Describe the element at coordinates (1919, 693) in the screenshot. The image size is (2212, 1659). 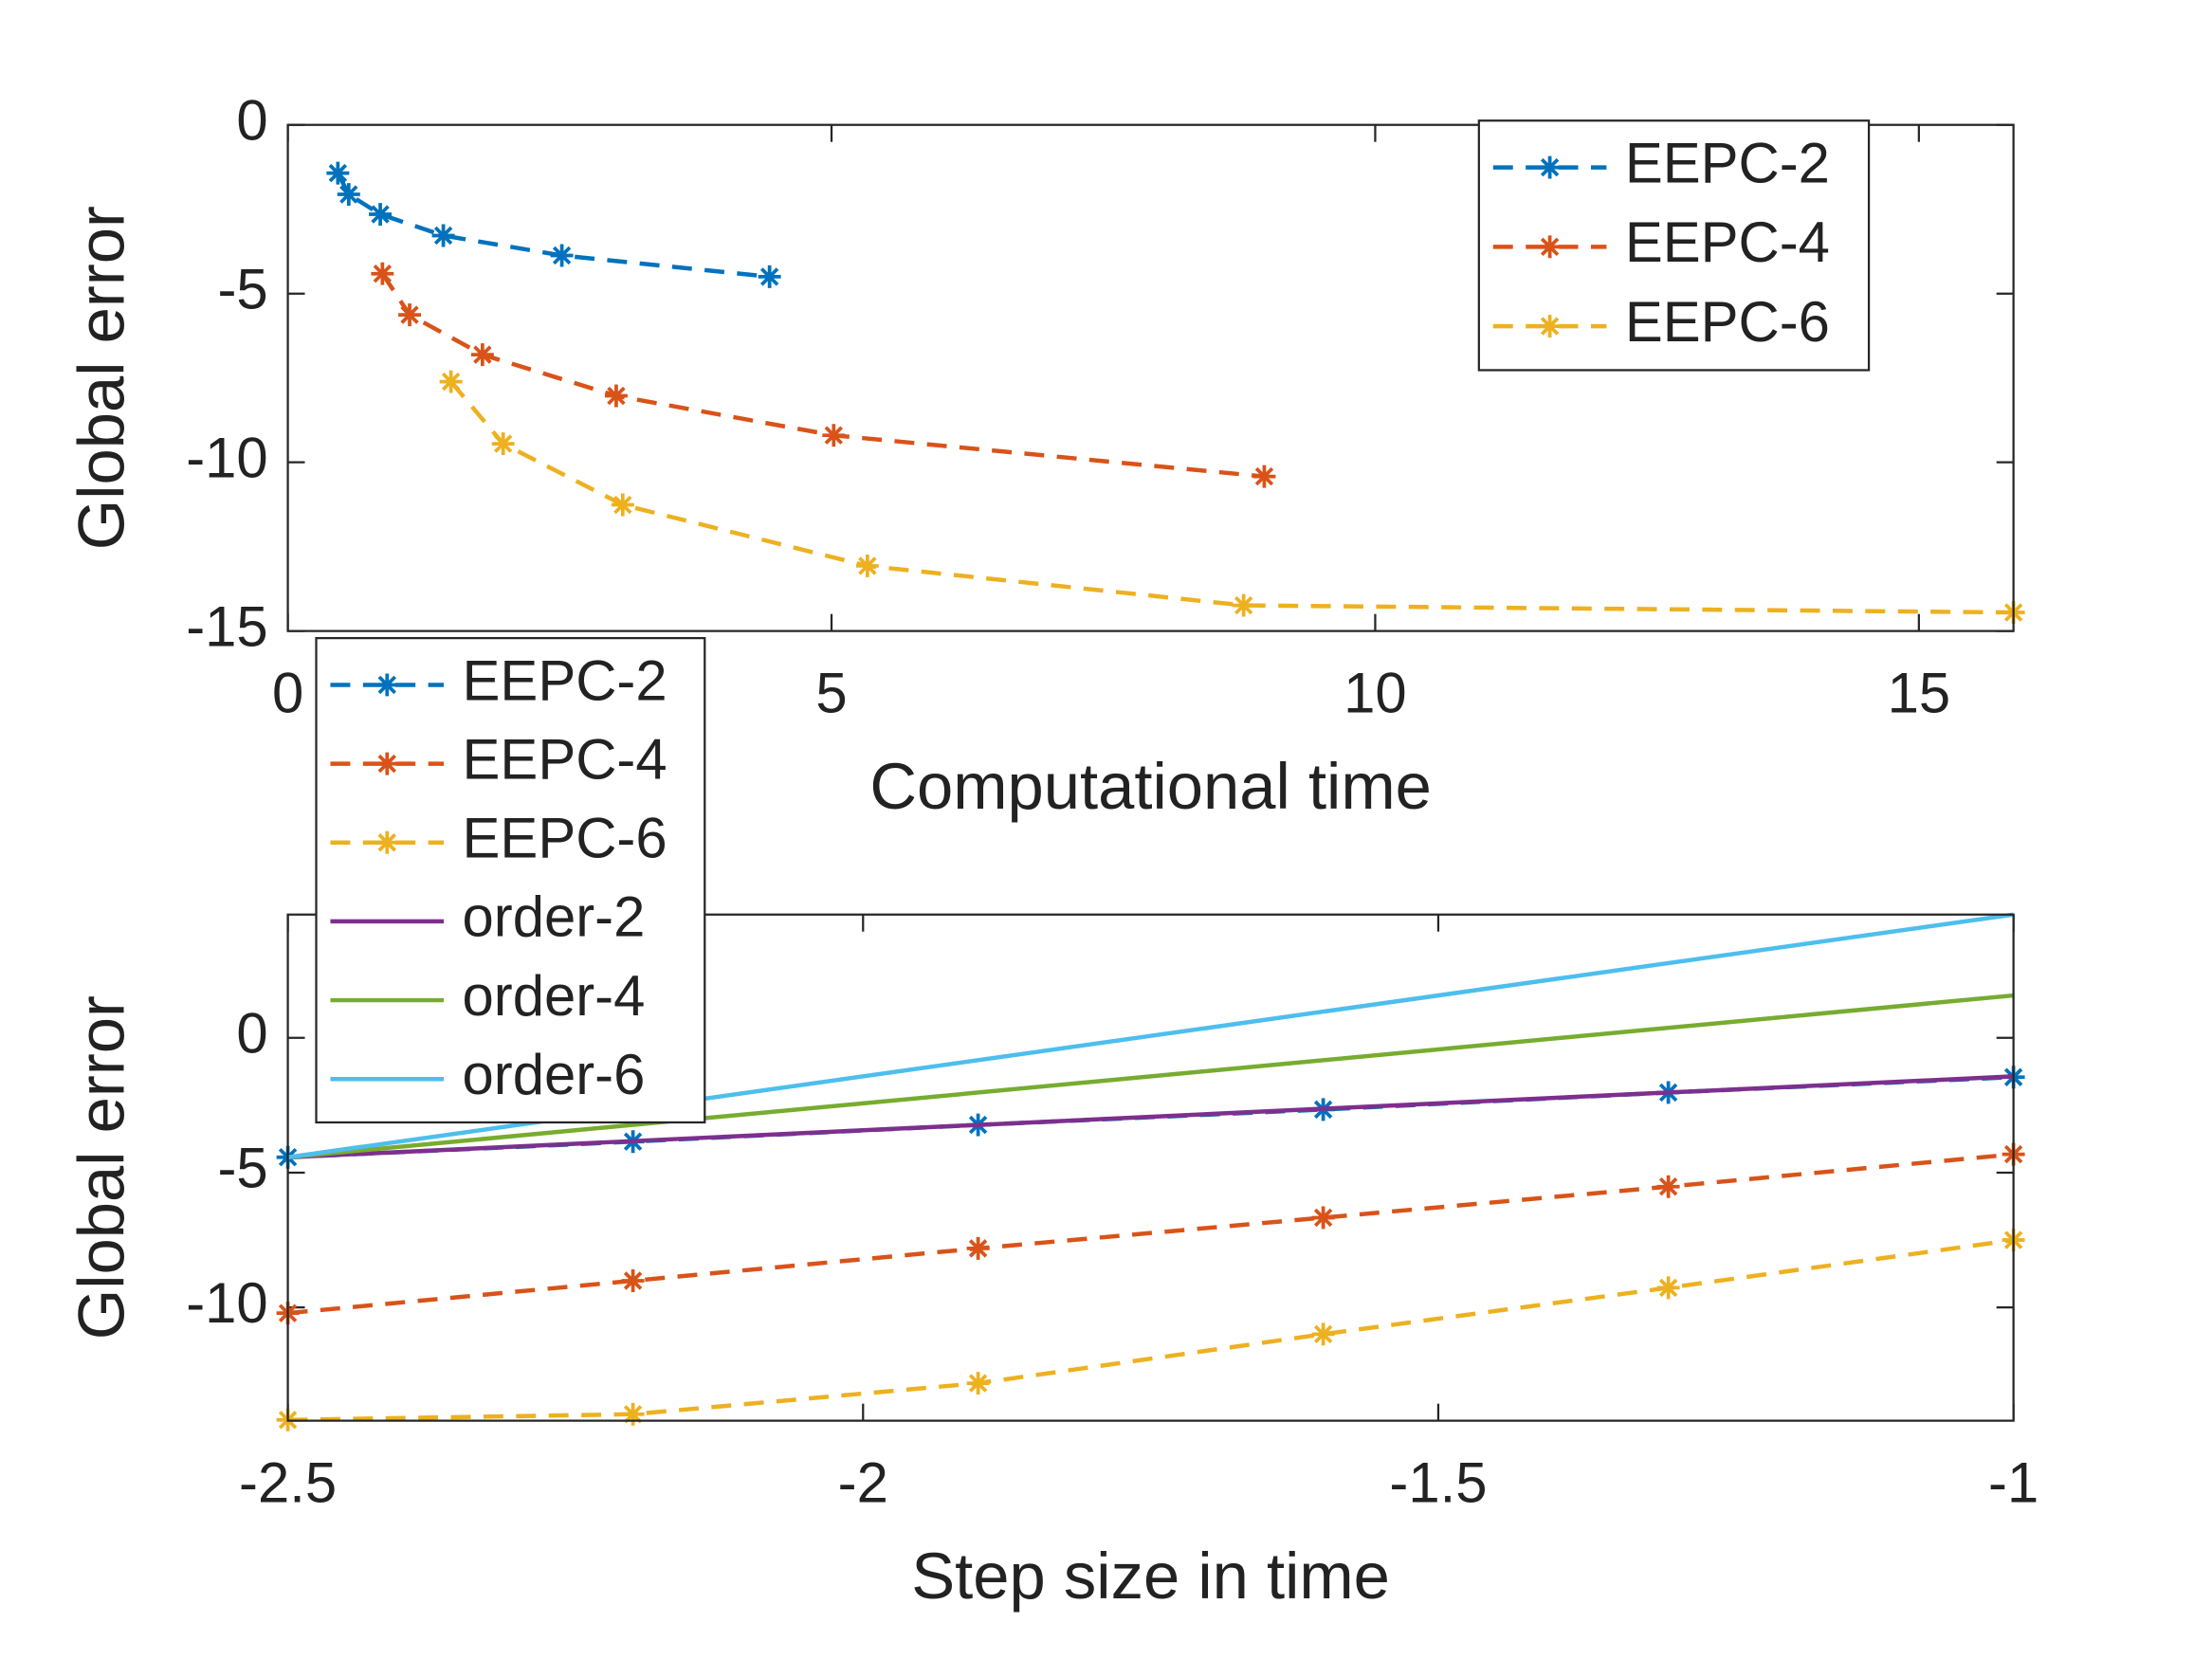
I see `x-tick-label: 15` at that location.